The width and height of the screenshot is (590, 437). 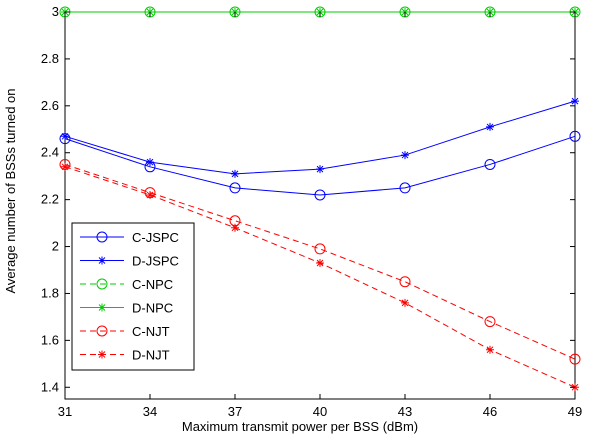 What do you see at coordinates (55, 11) in the screenshot?
I see `y-tick-label: 3` at bounding box center [55, 11].